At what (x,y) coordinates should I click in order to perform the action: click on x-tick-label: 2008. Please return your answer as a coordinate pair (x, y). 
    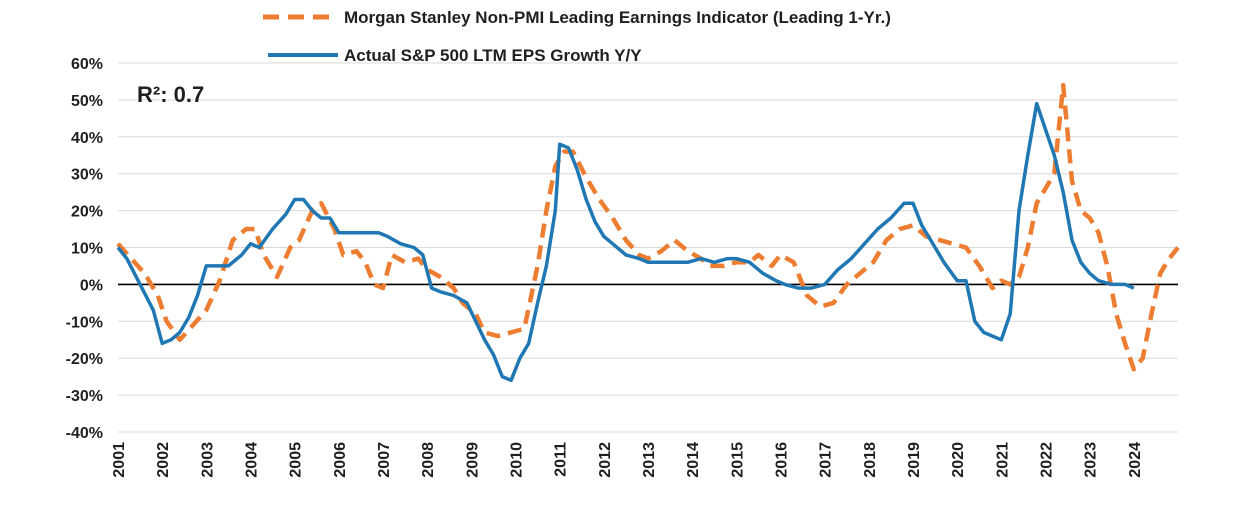
    Looking at the image, I should click on (428, 460).